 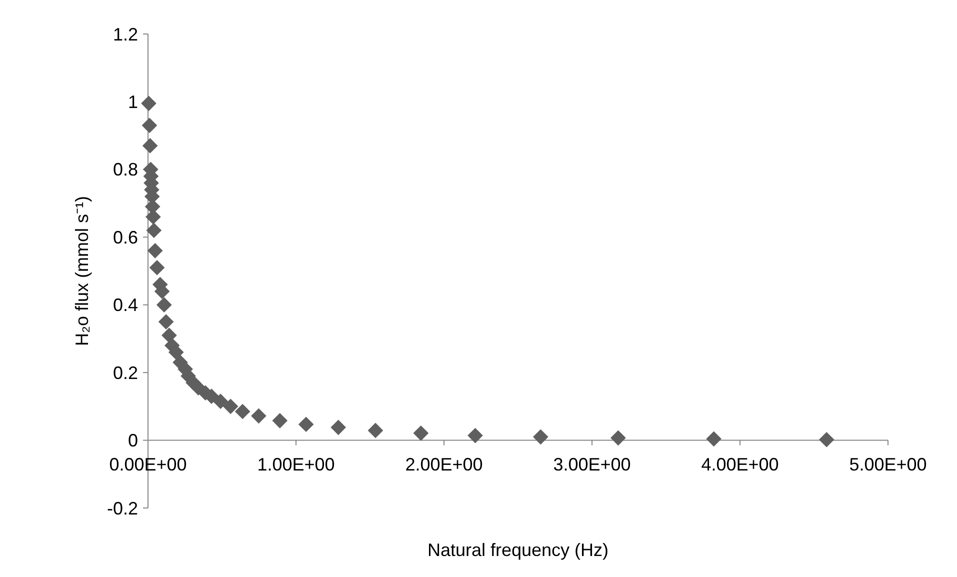 I want to click on y-tick-label: 1, so click(x=133, y=102).